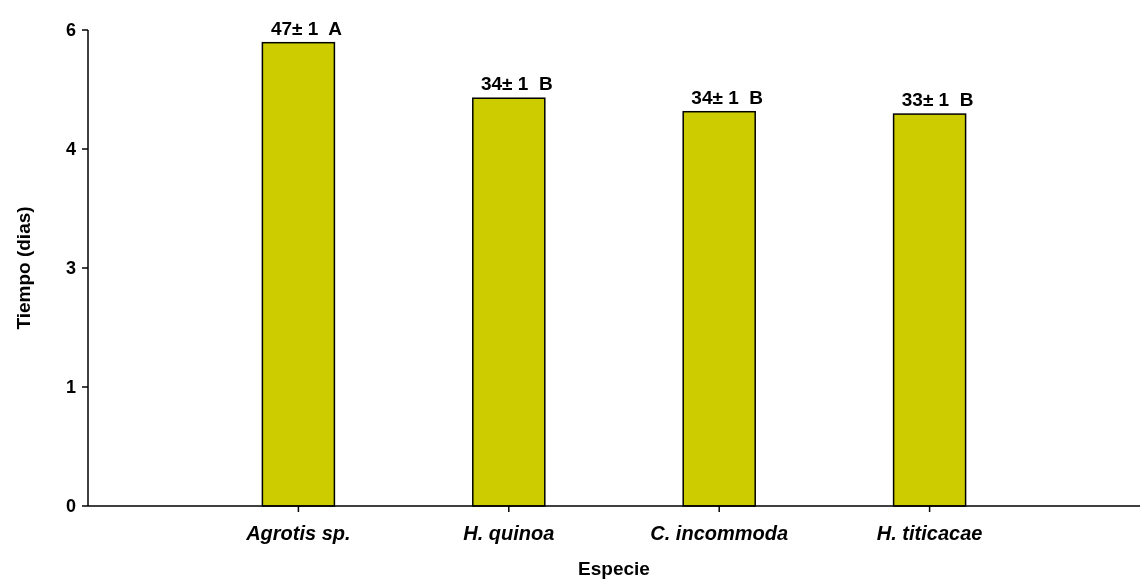 The image size is (1146, 581). Describe the element at coordinates (306, 28) in the screenshot. I see `annotation: 47± 1 A` at that location.